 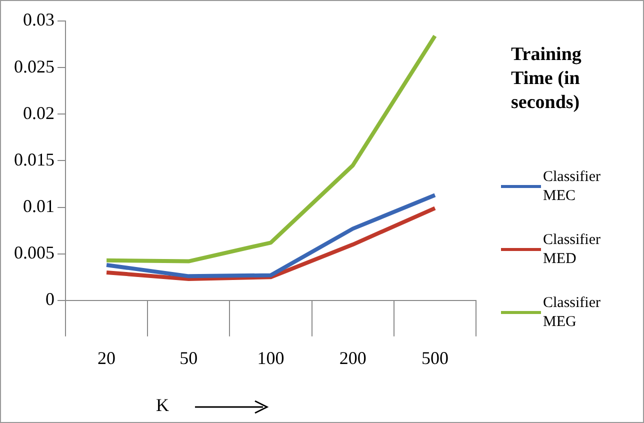 I want to click on x-tick-label: 20, so click(x=107, y=358).